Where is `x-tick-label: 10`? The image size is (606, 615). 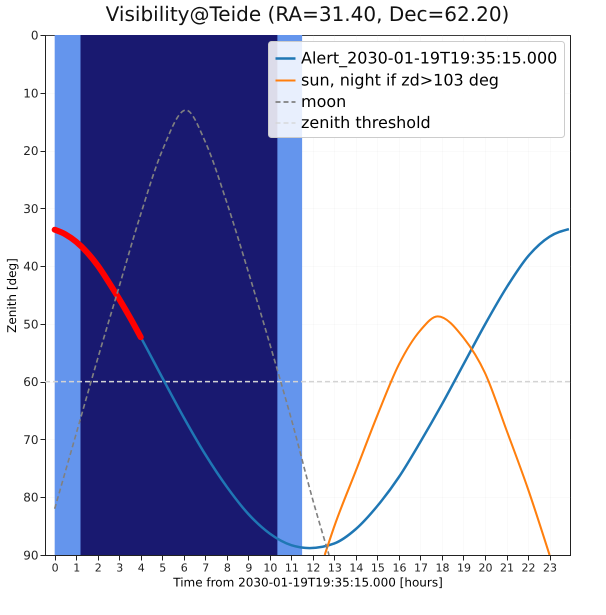 x-tick-label: 10 is located at coordinates (270, 568).